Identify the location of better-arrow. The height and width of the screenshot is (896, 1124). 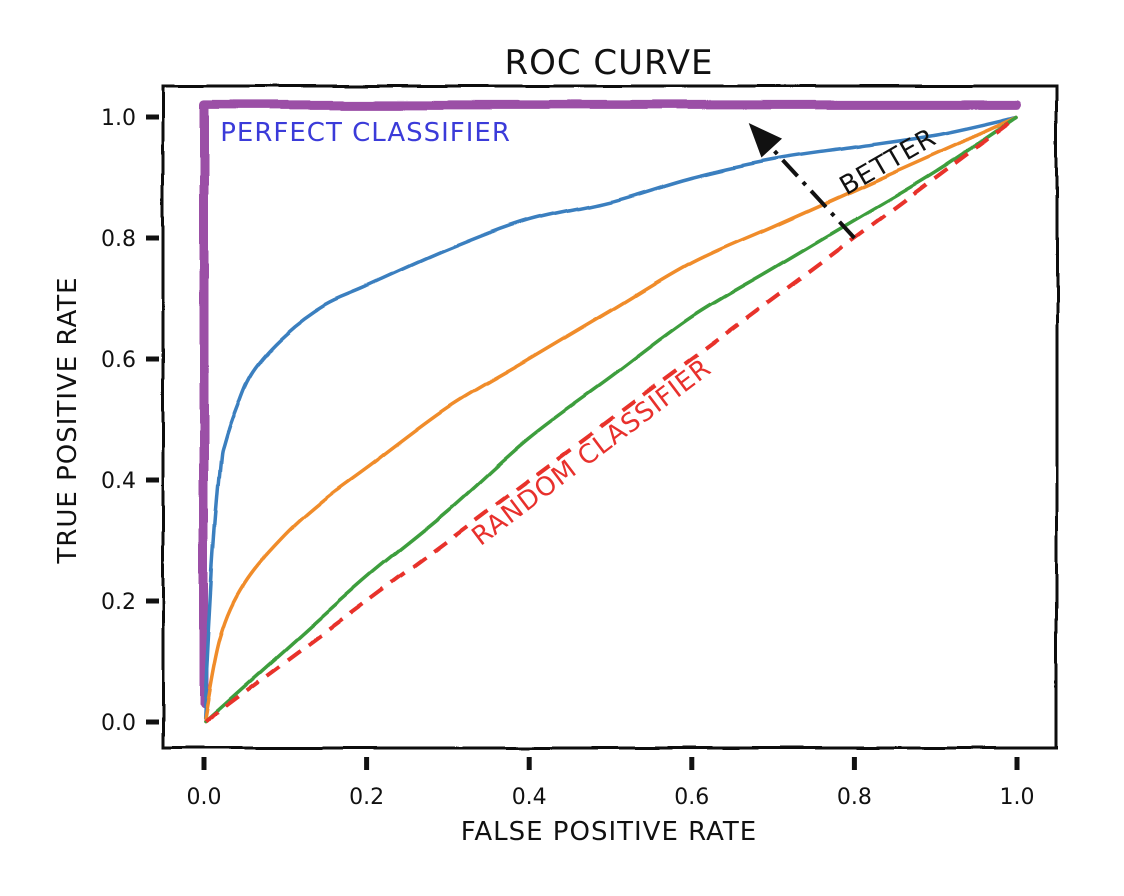
(802, 181).